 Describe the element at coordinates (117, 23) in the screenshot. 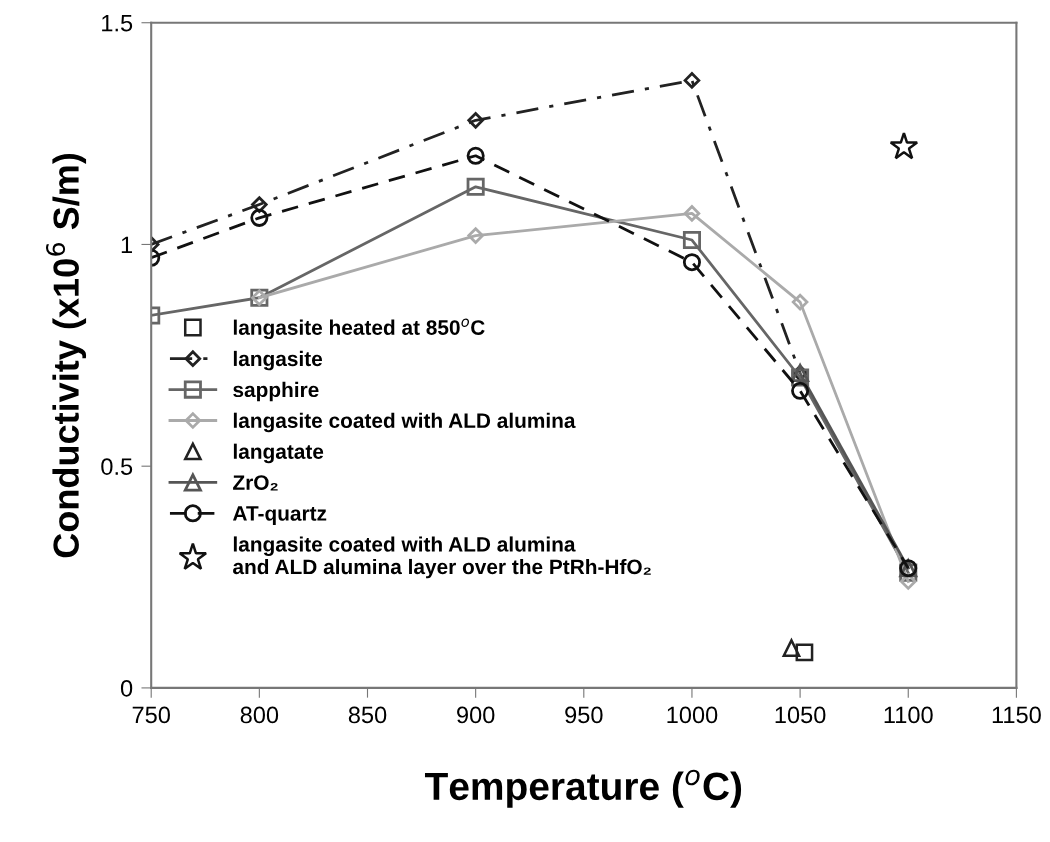

I see `y-tick-label: 1.5` at that location.